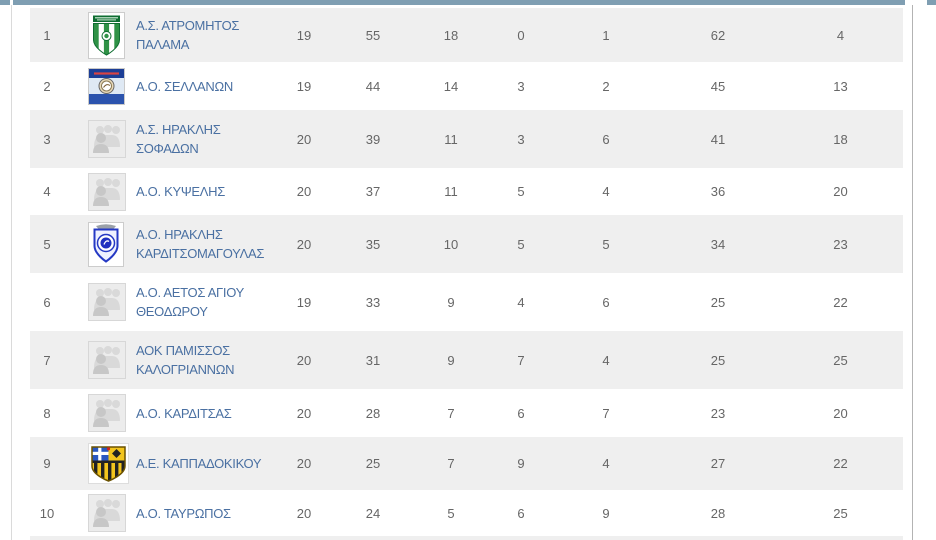 This screenshot has width=936, height=540. I want to click on losses-cell: 1, so click(606, 35).